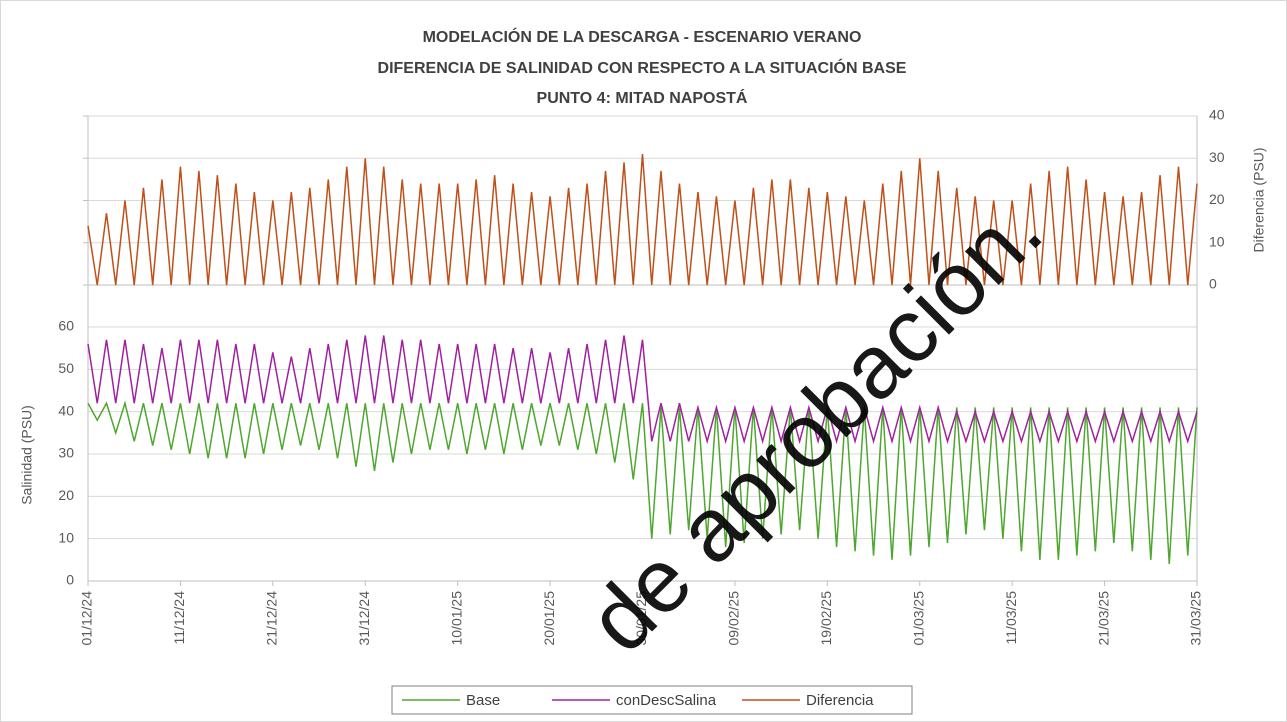 The width and height of the screenshot is (1287, 722). I want to click on y-tick-label: 30, so click(66, 453).